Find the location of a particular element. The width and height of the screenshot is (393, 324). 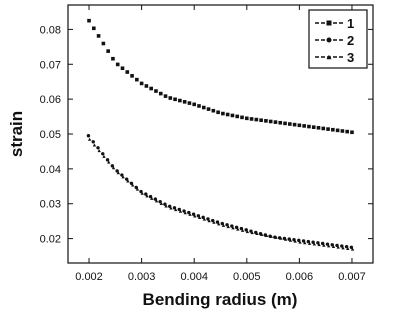

y-tick-label: 0.08 is located at coordinates (50, 30).